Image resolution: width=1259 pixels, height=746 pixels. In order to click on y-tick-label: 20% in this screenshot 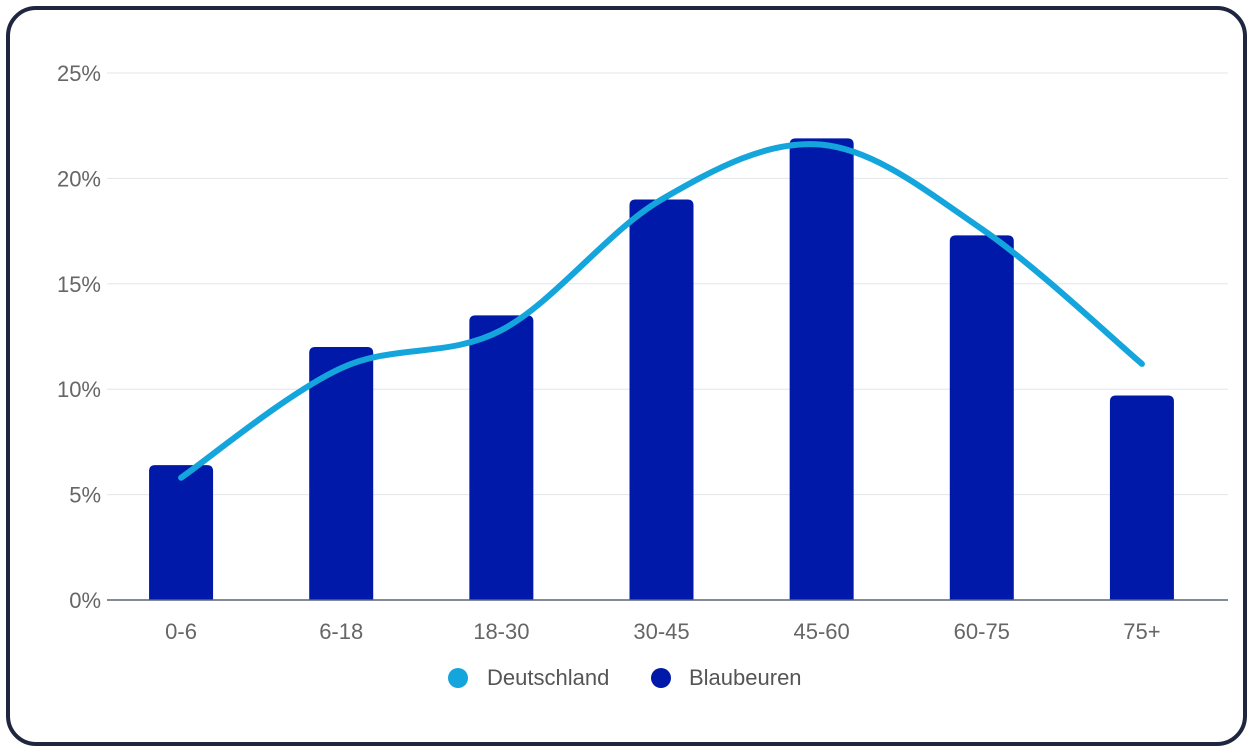, I will do `click(79, 178)`.